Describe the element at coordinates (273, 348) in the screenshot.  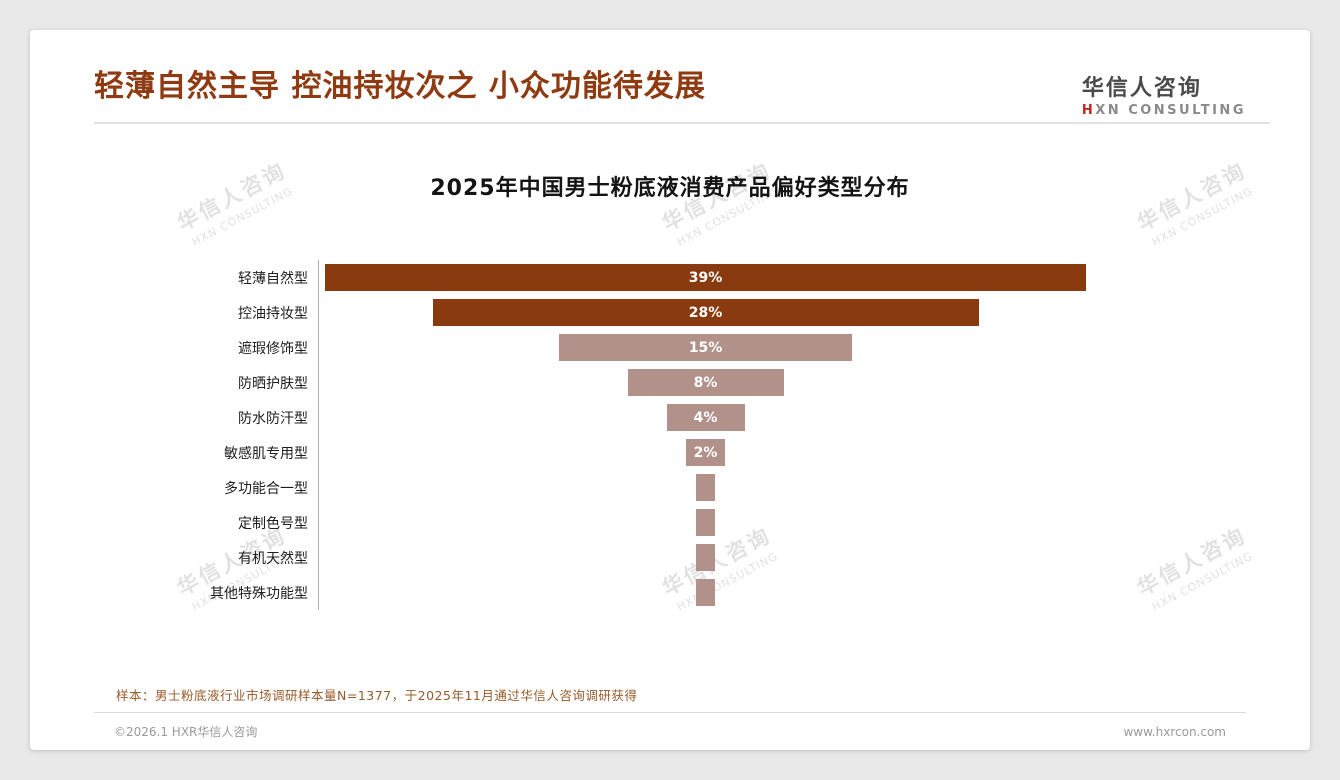
I see `category-label: 遮瑕修饰型` at that location.